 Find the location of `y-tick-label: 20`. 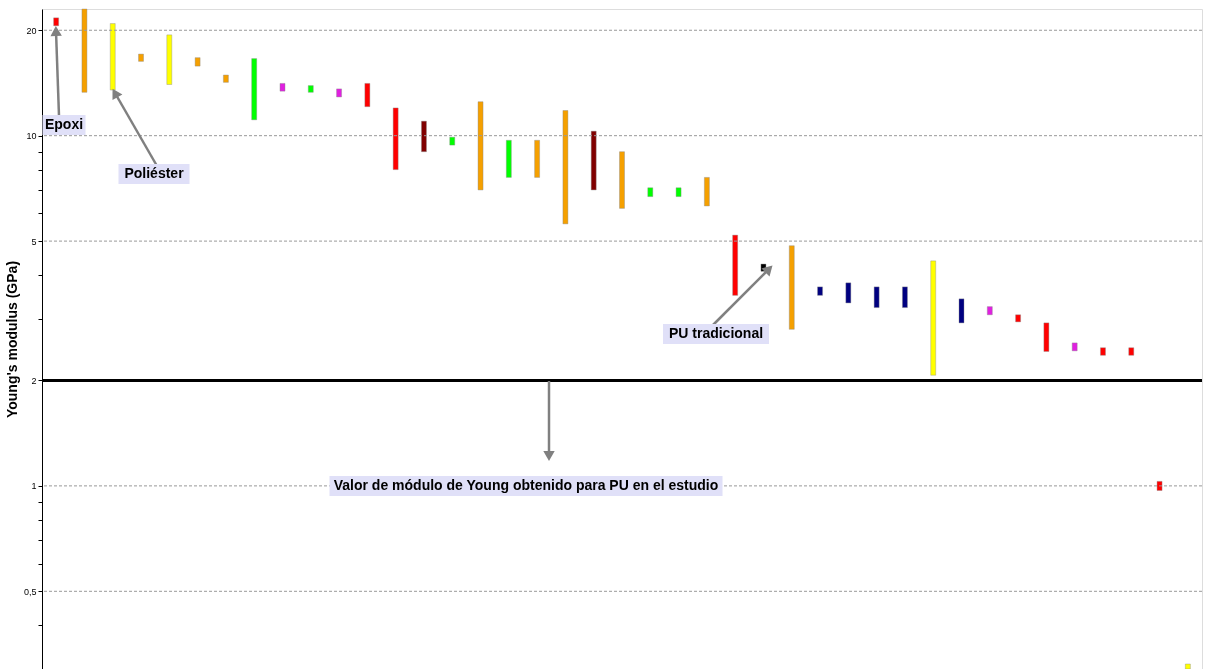

y-tick-label: 20 is located at coordinates (31, 30).